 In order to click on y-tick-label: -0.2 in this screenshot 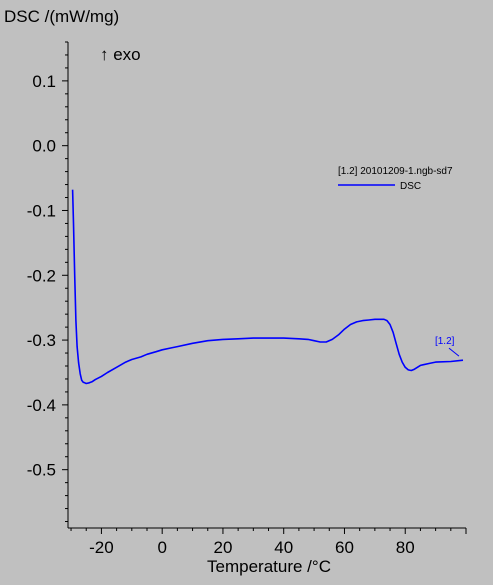, I will do `click(41, 275)`.